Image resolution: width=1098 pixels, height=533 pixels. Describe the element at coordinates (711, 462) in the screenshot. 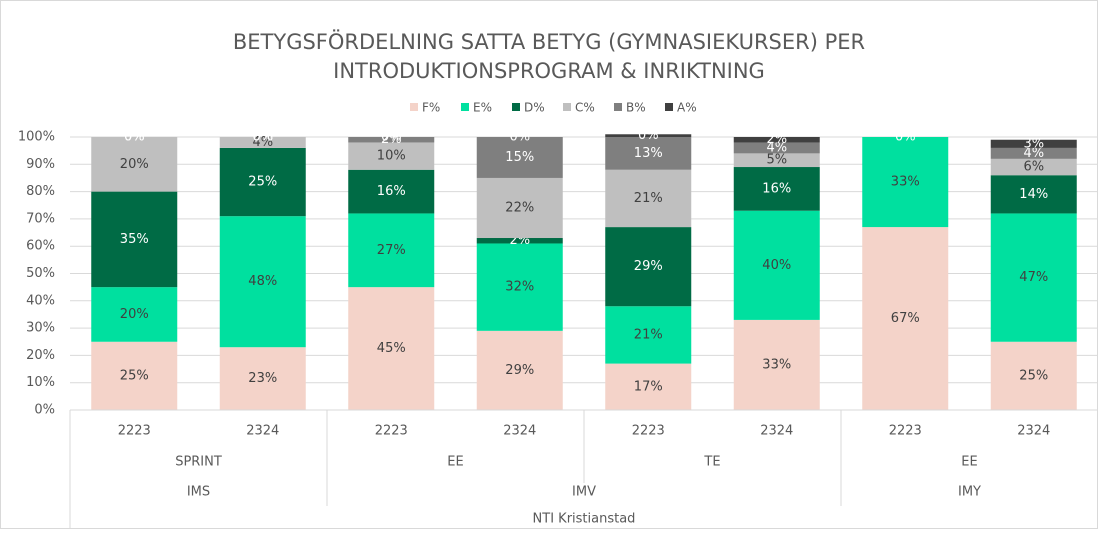

I see `category-group-label: TE` at that location.